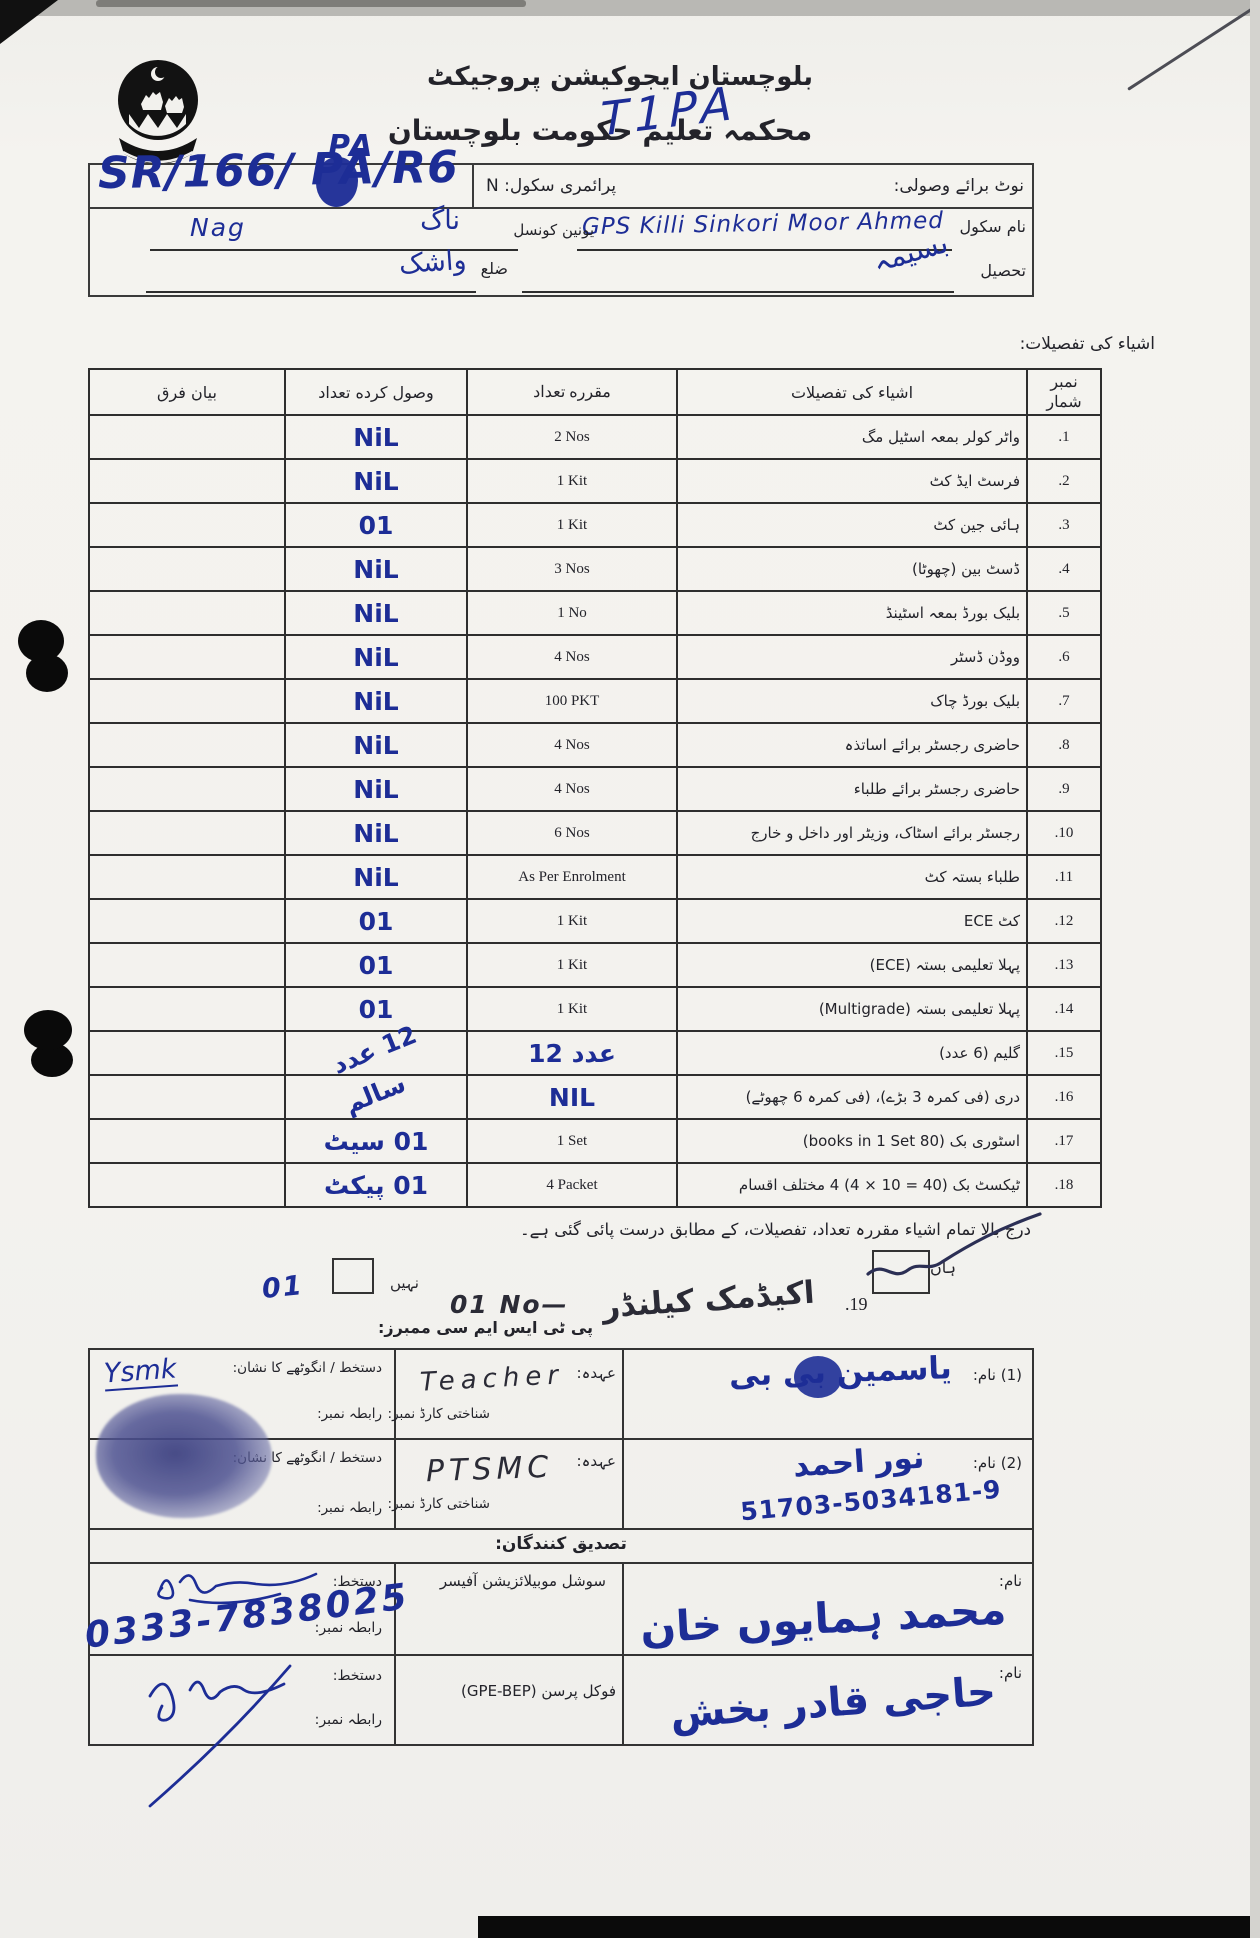  Describe the element at coordinates (278, 170) in the screenshot. I see `handwritten-serial-number: SR/166/ PA/R6` at that location.